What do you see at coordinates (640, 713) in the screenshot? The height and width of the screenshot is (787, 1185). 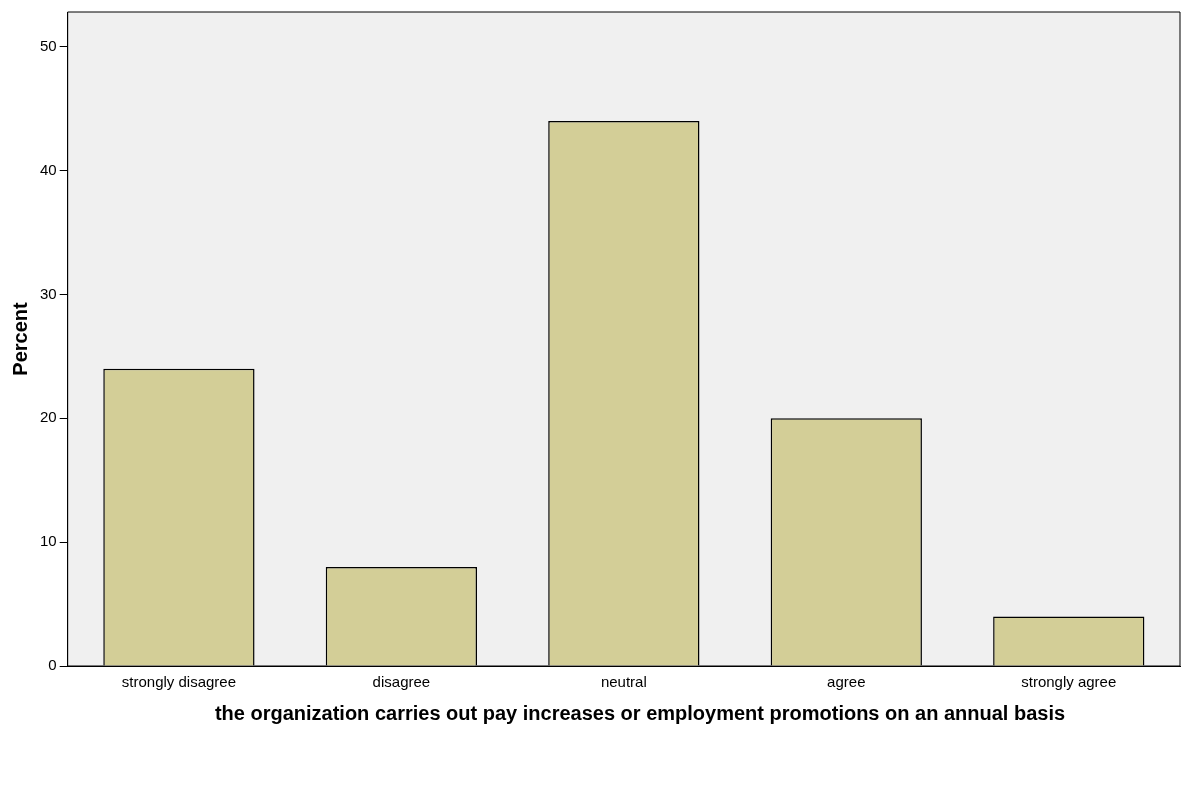 I see `x-axis-title: the organization carries out pay increases or employment promotions on an annual basis` at bounding box center [640, 713].